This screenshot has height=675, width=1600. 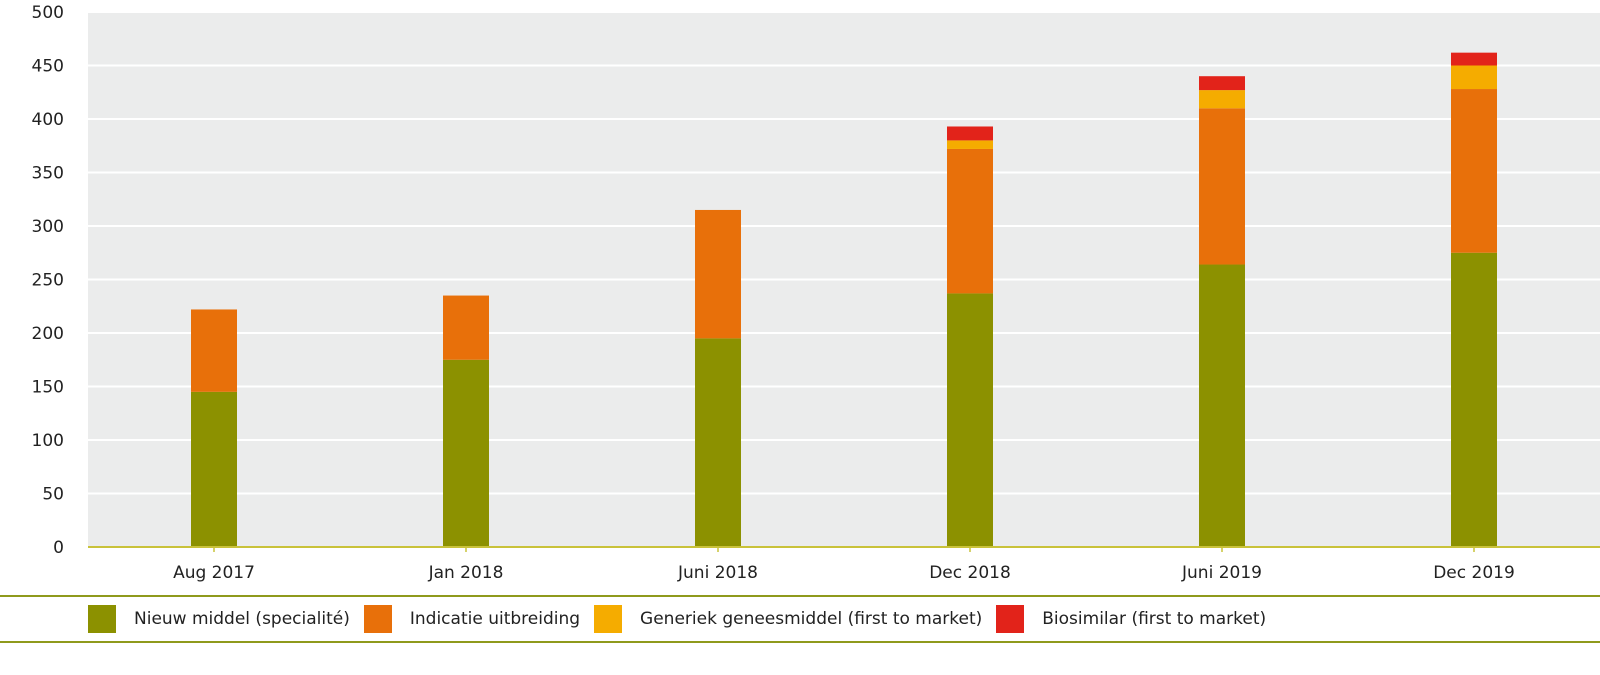 I want to click on legend-item-indicatie-uitbreiding: Indicatie uitbreiding, so click(x=472, y=619).